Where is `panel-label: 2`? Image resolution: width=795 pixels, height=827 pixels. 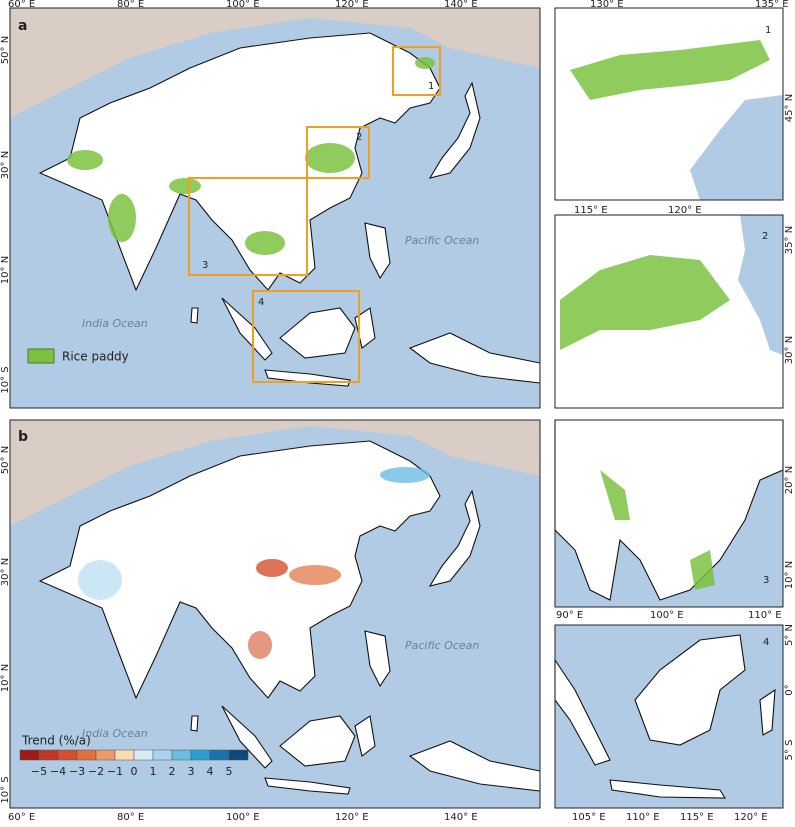
panel-label: 2 is located at coordinates (765, 236).